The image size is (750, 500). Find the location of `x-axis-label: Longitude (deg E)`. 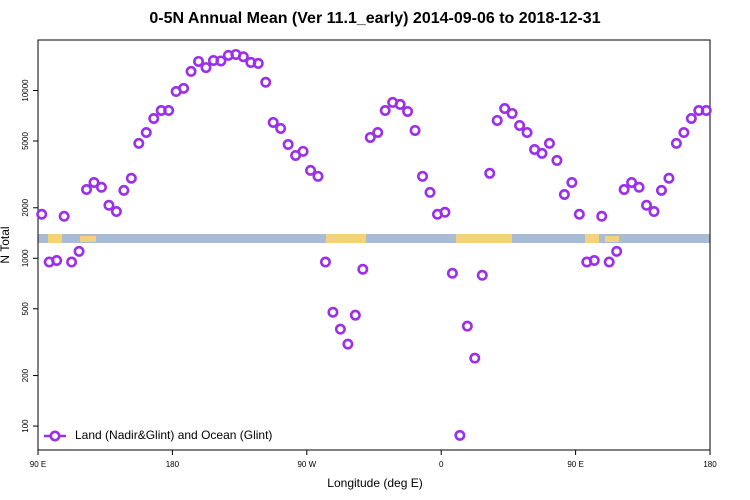

x-axis-label: Longitude (deg E) is located at coordinates (374, 483).